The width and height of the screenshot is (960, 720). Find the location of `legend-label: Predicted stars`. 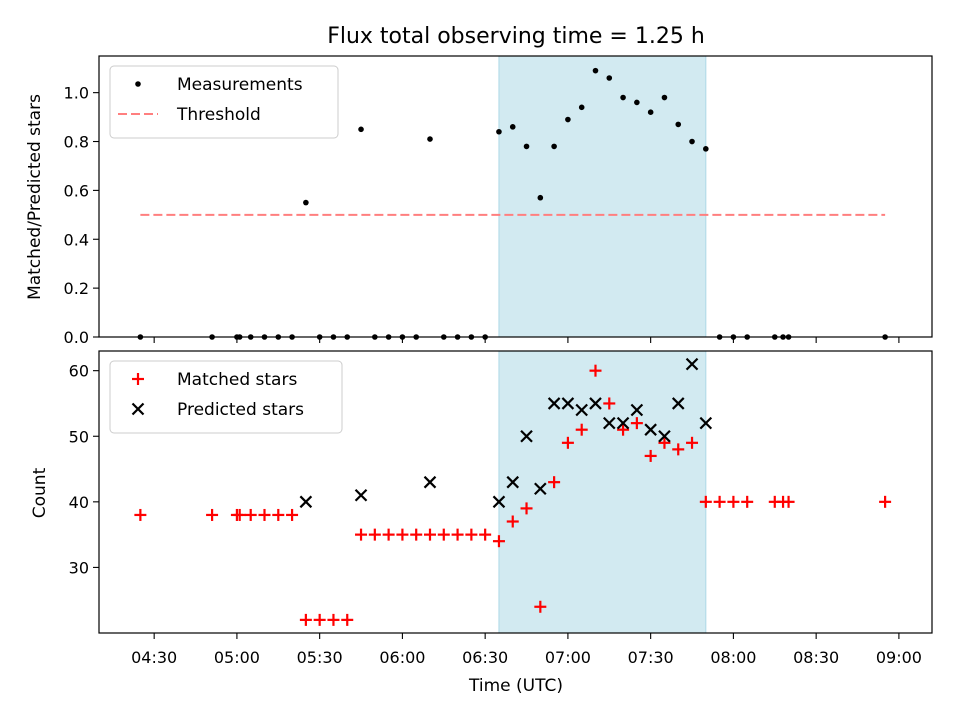

legend-label: Predicted stars is located at coordinates (240, 410).